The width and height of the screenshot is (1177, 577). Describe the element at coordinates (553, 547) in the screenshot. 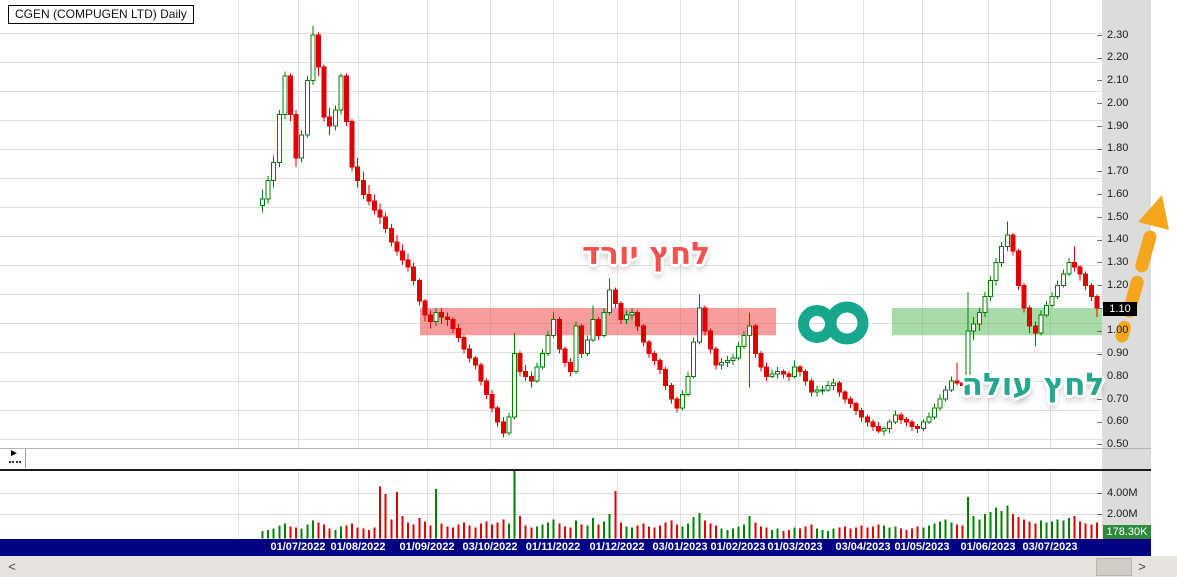

I see `date-label: 01/11/2022` at that location.